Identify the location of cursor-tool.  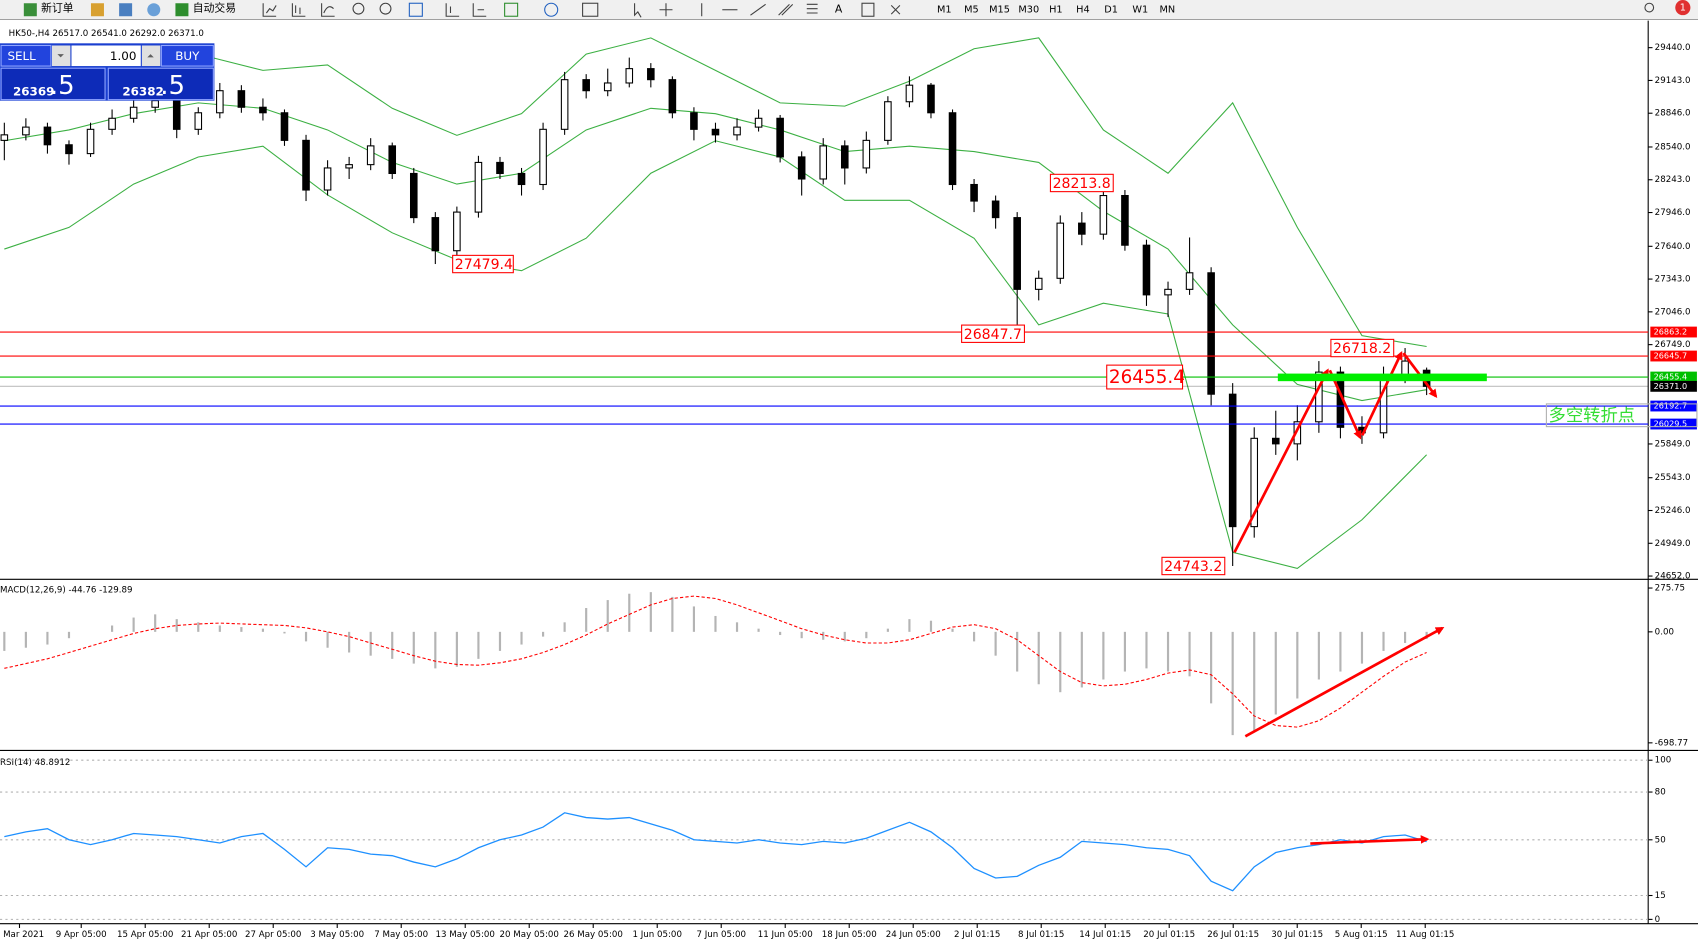
(638, 10).